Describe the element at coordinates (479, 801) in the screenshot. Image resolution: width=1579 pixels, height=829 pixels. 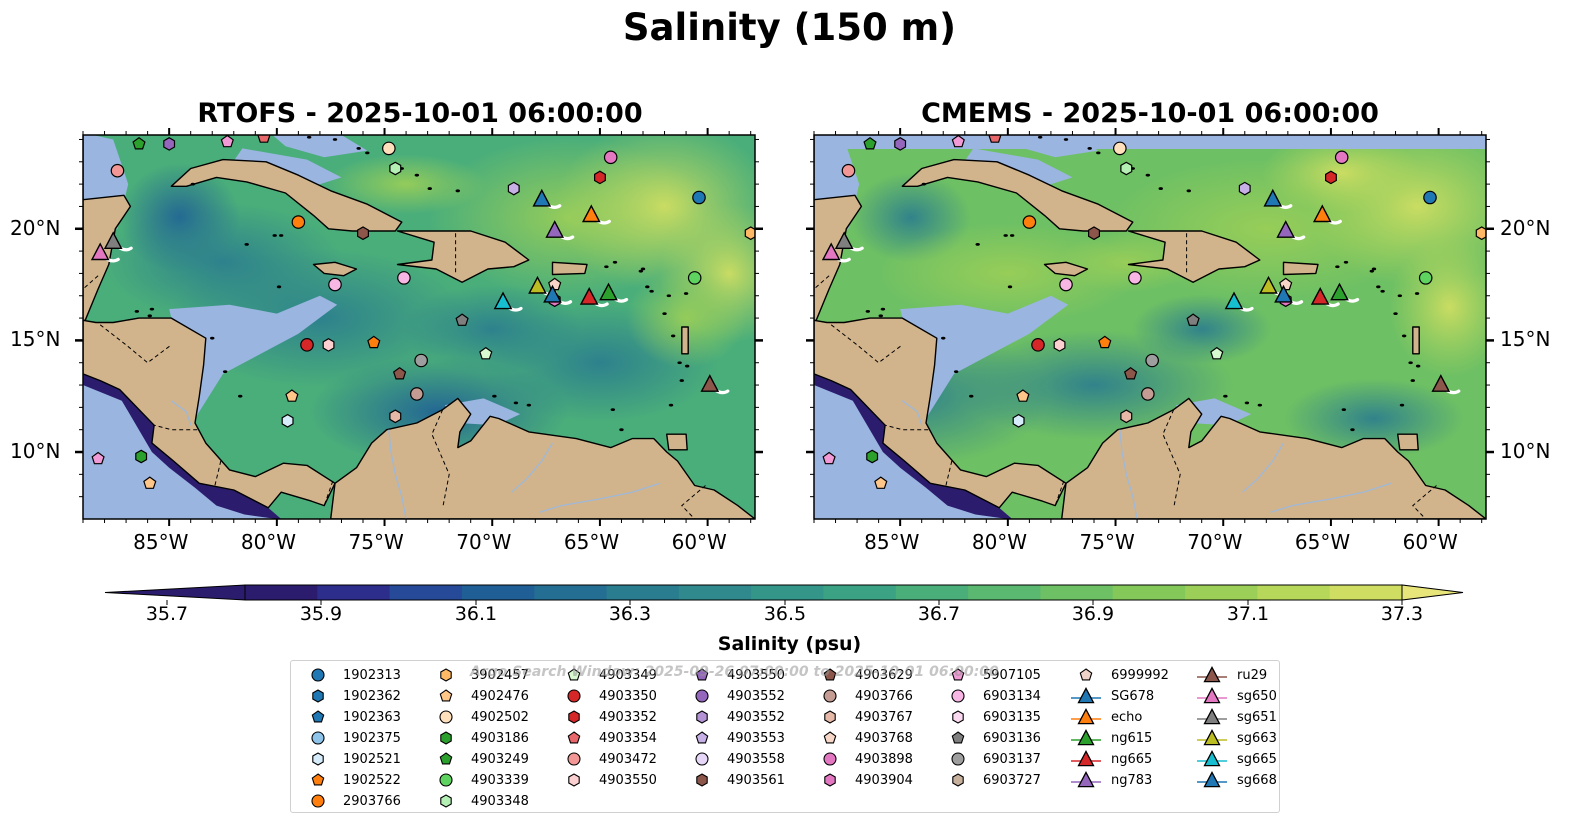
I see `legend-item: 4903348` at that location.